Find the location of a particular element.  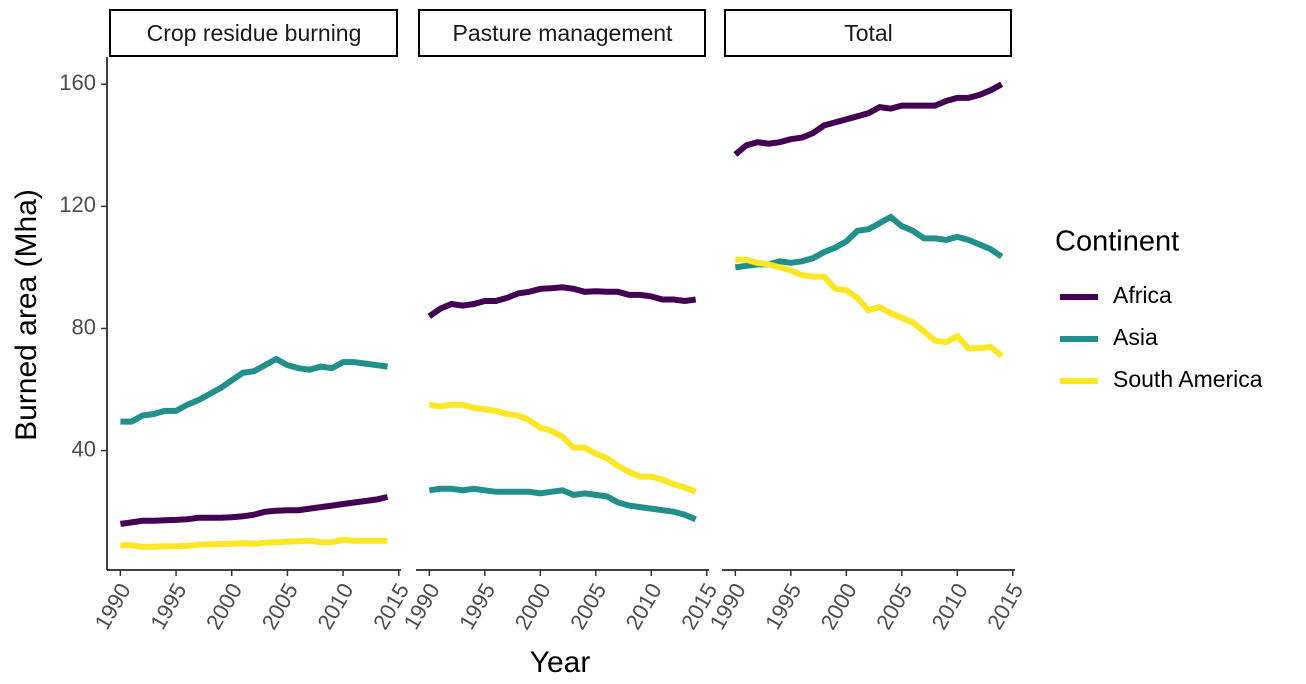

legend-label: Asia is located at coordinates (1135, 337).